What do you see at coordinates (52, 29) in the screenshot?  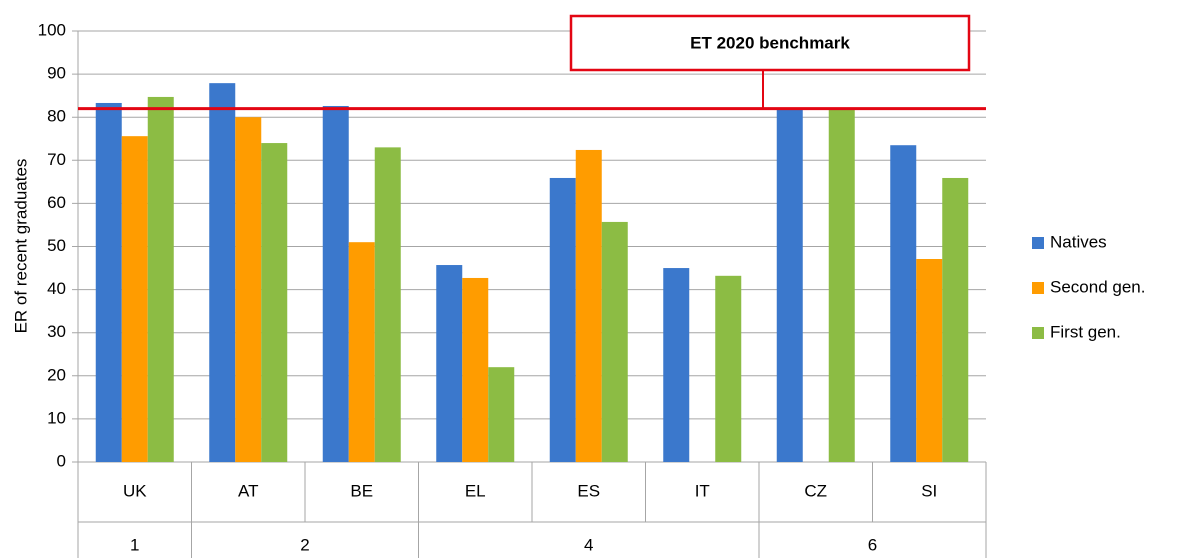 I see `y-tick-label: 100` at bounding box center [52, 29].